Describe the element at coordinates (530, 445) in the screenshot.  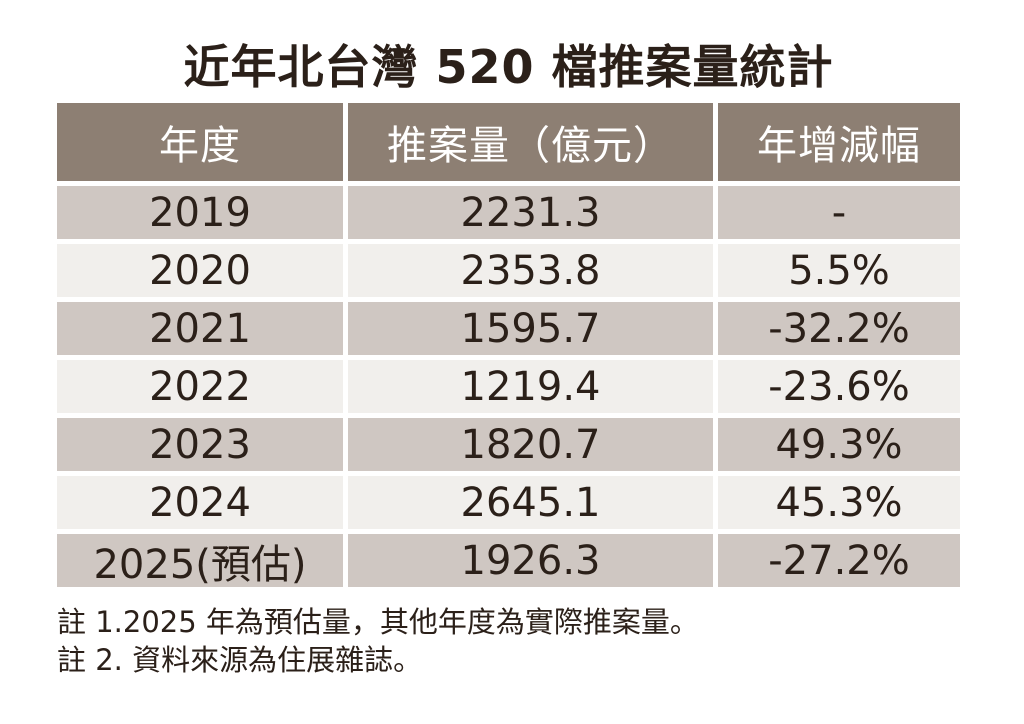
I see `cell-volume: 1820.7` at that location.